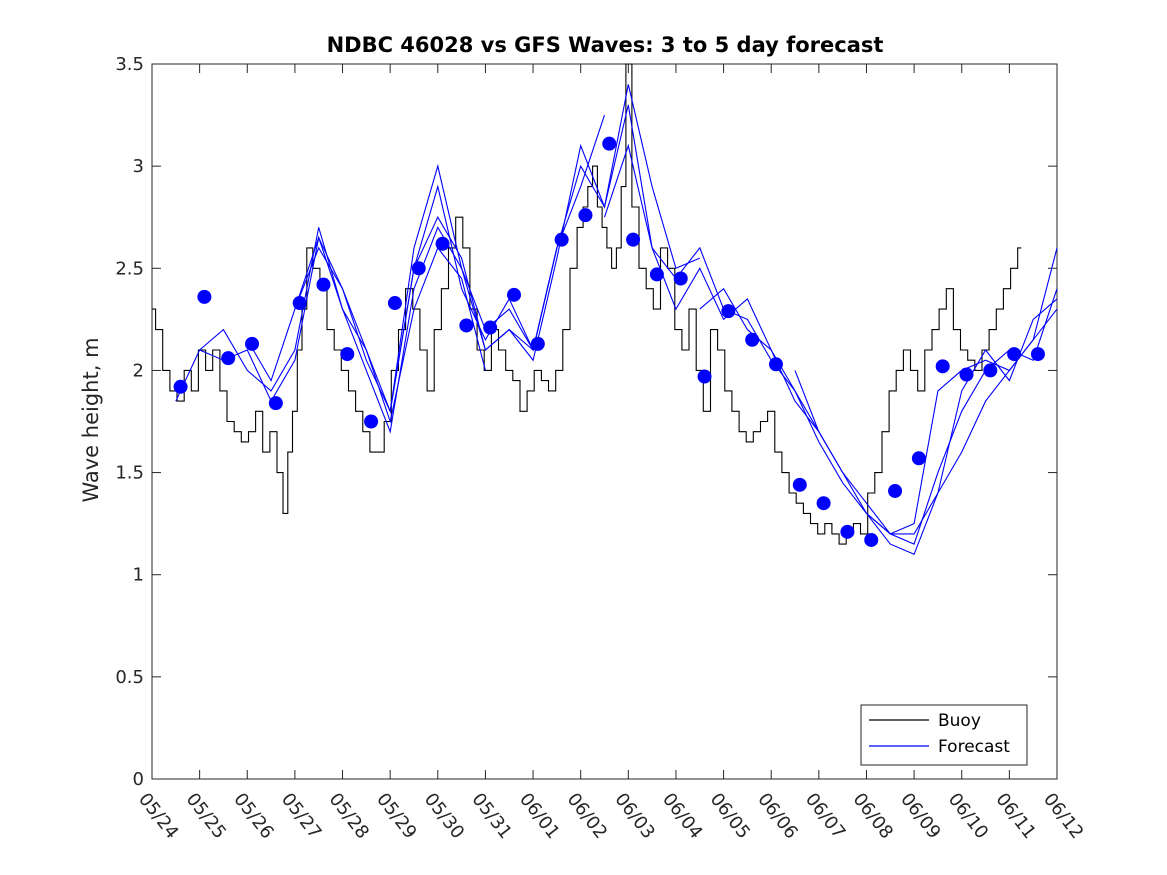 The width and height of the screenshot is (1167, 875). I want to click on y-tick-label: 1.5, so click(129, 473).